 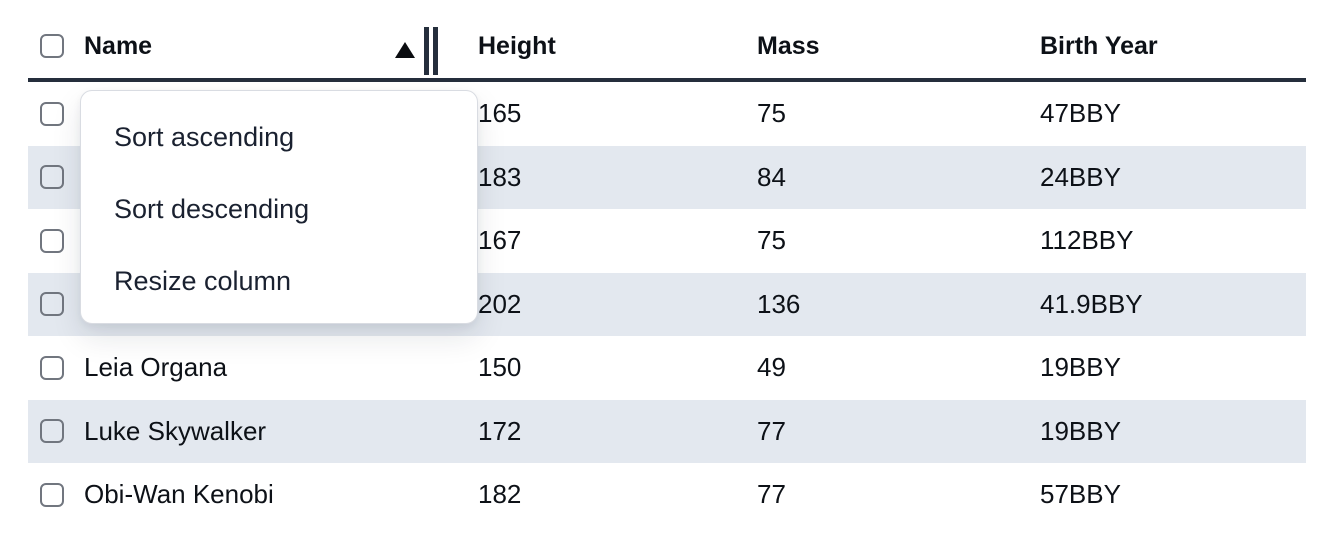 What do you see at coordinates (1080, 176) in the screenshot?
I see `cell-birth-year: 24BBY` at bounding box center [1080, 176].